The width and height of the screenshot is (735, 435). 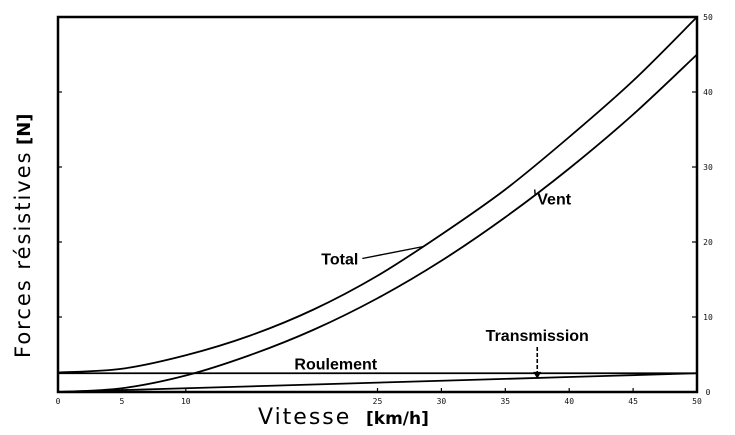 I want to click on x-tick-label: 30, so click(x=442, y=401).